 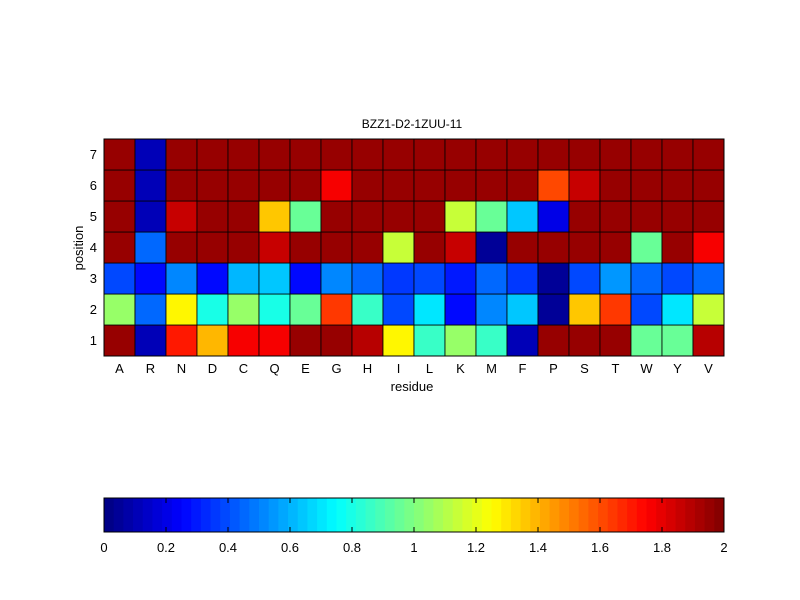 What do you see at coordinates (336, 368) in the screenshot?
I see `x-tick-label: G` at bounding box center [336, 368].